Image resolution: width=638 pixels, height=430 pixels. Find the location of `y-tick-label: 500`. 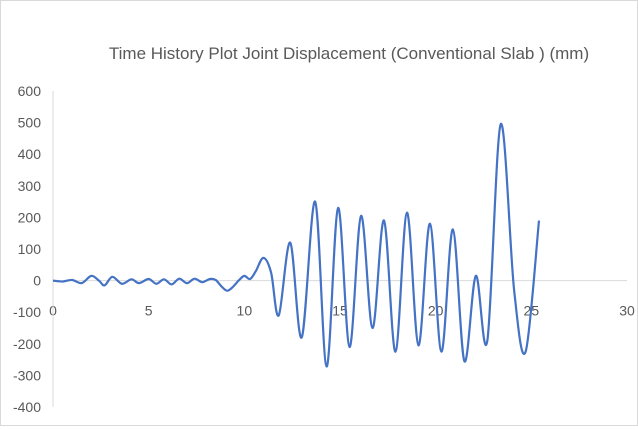

y-tick-label: 500 is located at coordinates (30, 123).